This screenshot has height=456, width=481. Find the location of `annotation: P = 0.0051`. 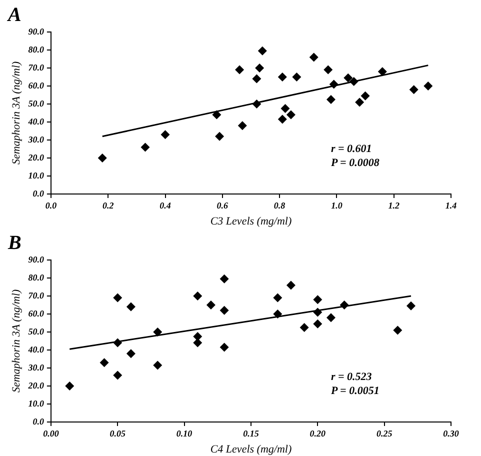

annotation: P = 0.0051 is located at coordinates (355, 391).